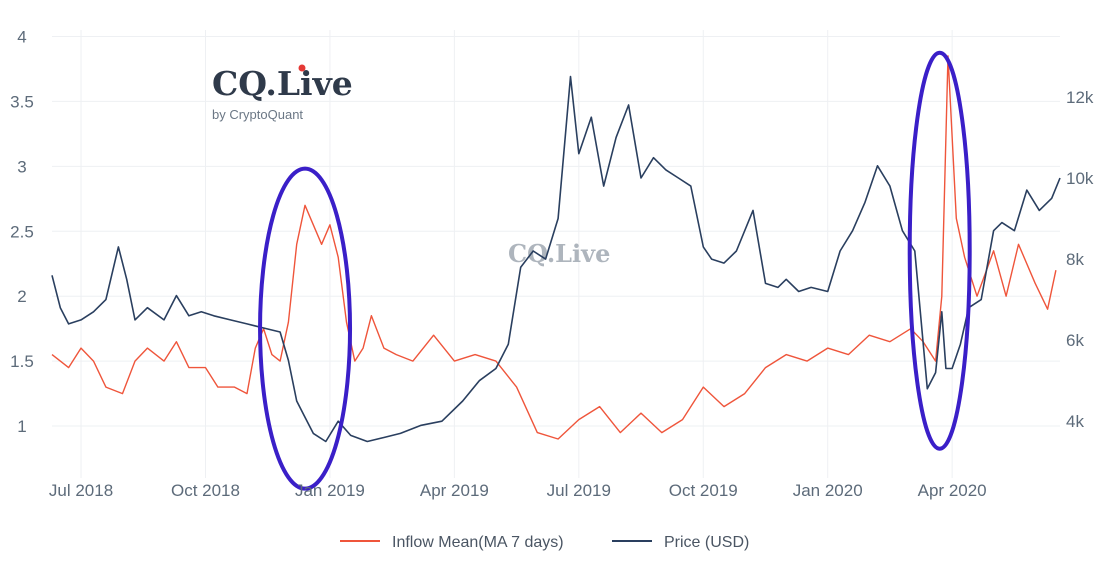 The width and height of the screenshot is (1118, 570). What do you see at coordinates (21, 166) in the screenshot?
I see `y-tick-label: 3` at bounding box center [21, 166].